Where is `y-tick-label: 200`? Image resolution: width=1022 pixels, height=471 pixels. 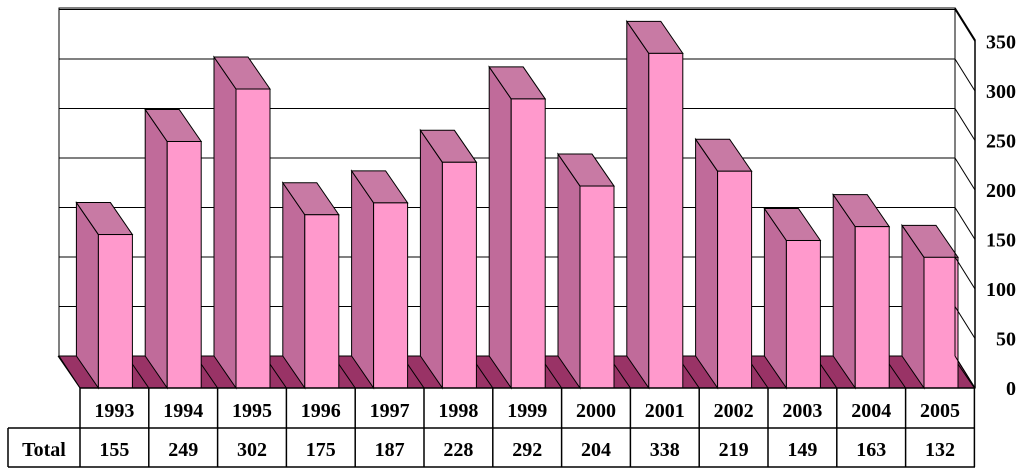
y-tick-label: 200 is located at coordinates (1001, 191).